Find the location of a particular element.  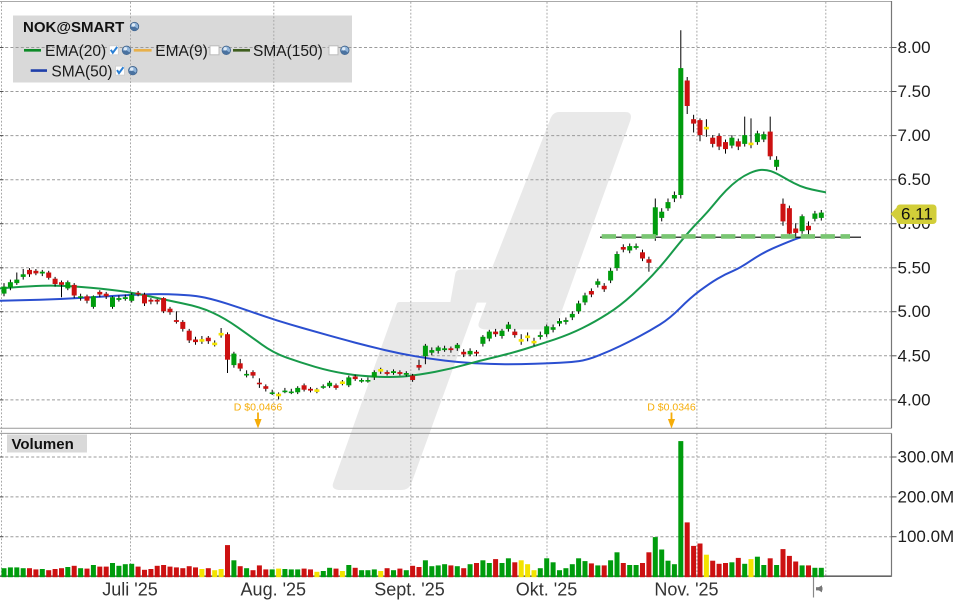

svg-text: 6.11 is located at coordinates (917, 214).